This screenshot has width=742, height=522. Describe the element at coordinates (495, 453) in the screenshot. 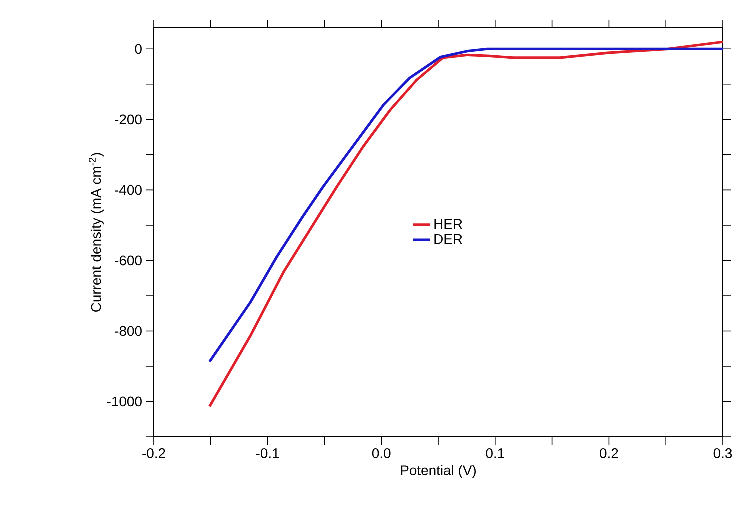

I see `x-tick-label: 0.1` at that location.